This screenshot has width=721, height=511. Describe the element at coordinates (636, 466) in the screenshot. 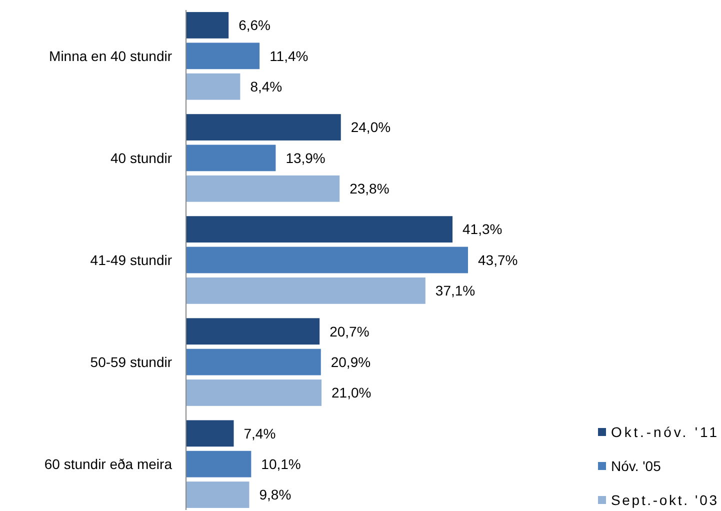

I see `legend-label: Nóv. '05` at that location.